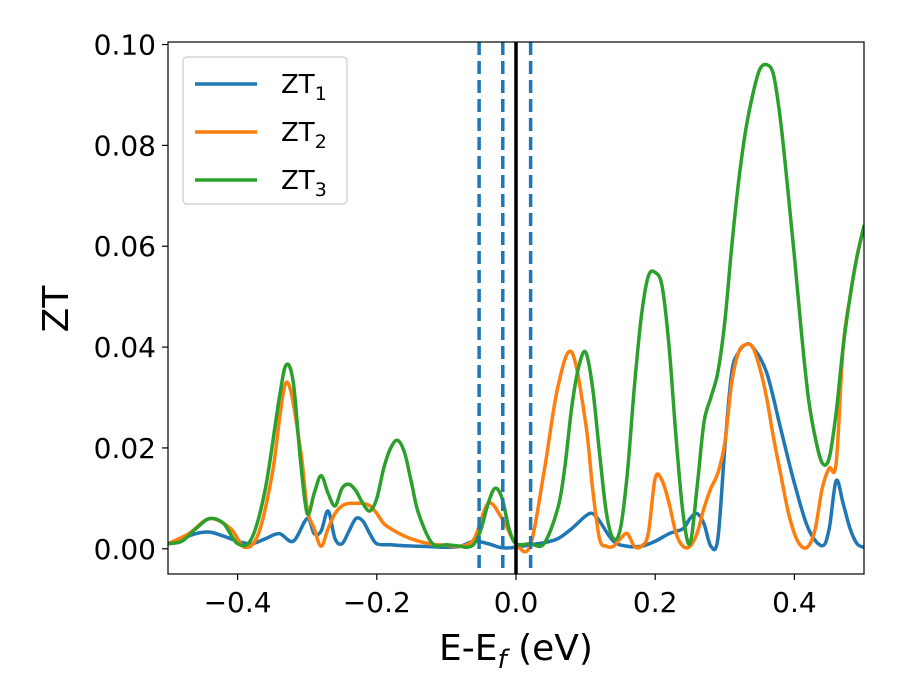  I want to click on legend-label-zt2: ZT2, so click(304, 135).